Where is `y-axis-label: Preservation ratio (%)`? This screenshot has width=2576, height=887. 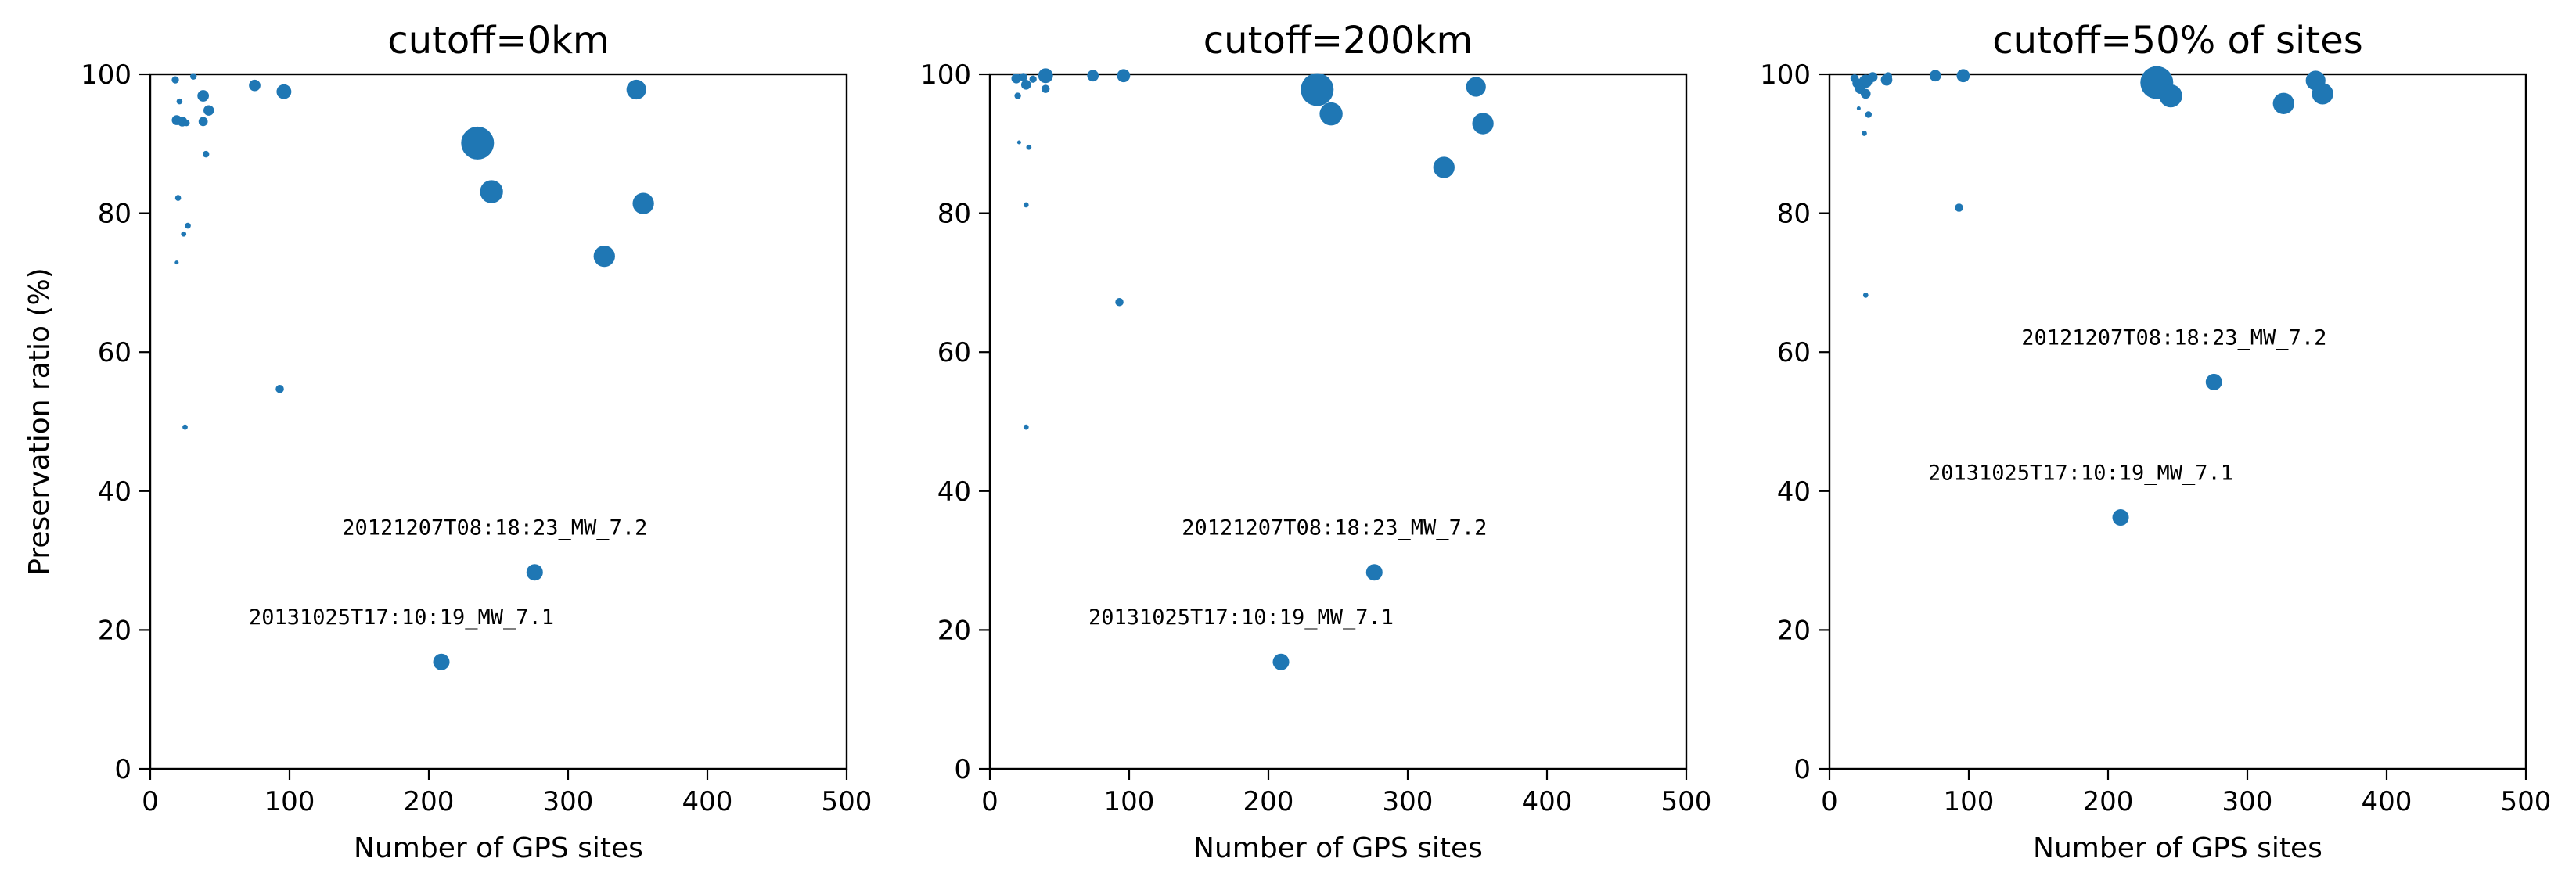 y-axis-label: Preservation ratio (%) is located at coordinates (40, 422).